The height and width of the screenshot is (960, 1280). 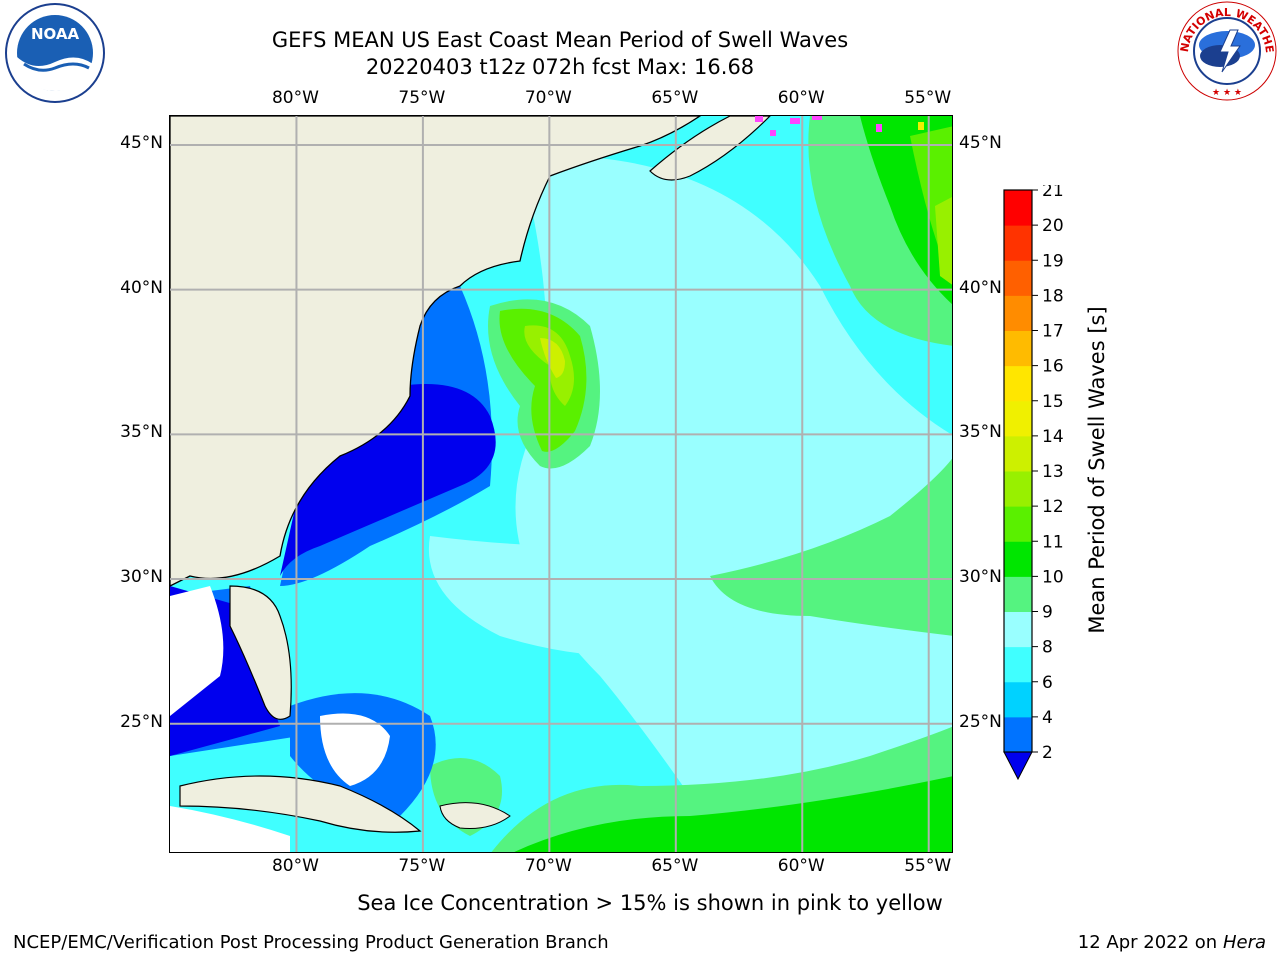 What do you see at coordinates (230, 829) in the screenshot?
I see `masked-caribbean` at bounding box center [230, 829].